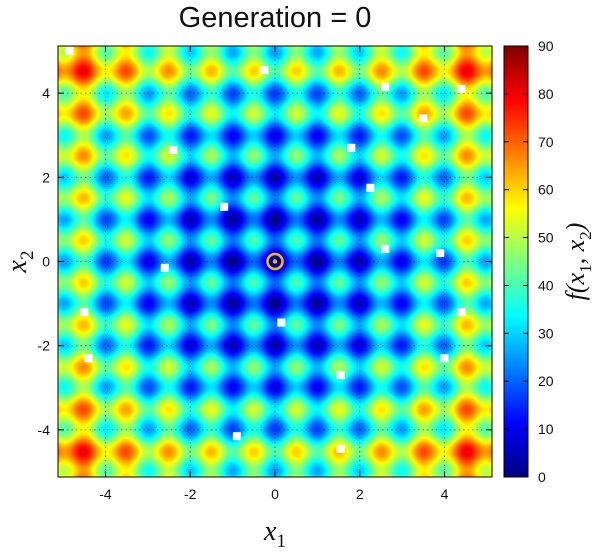 This screenshot has width=600, height=552. What do you see at coordinates (546, 333) in the screenshot?
I see `colorbar-tick-label: 30` at bounding box center [546, 333].